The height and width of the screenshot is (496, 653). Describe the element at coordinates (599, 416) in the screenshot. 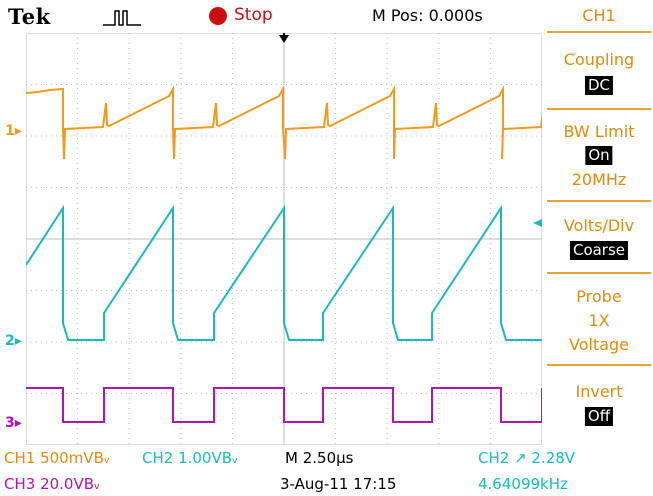

I see `invert-value: Off` at that location.